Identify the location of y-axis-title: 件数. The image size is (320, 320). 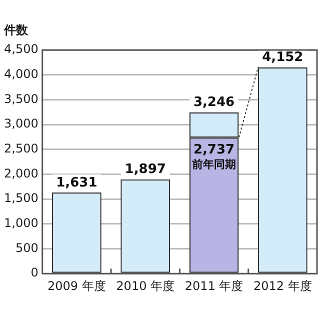
(16, 30).